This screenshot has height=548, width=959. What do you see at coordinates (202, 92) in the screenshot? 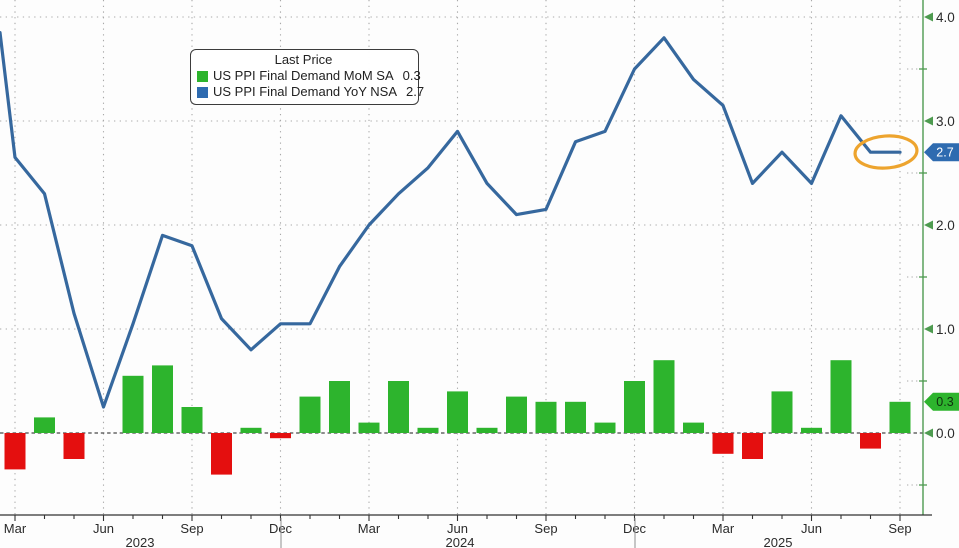
I see `legend-swatch-yoy-icon` at bounding box center [202, 92].